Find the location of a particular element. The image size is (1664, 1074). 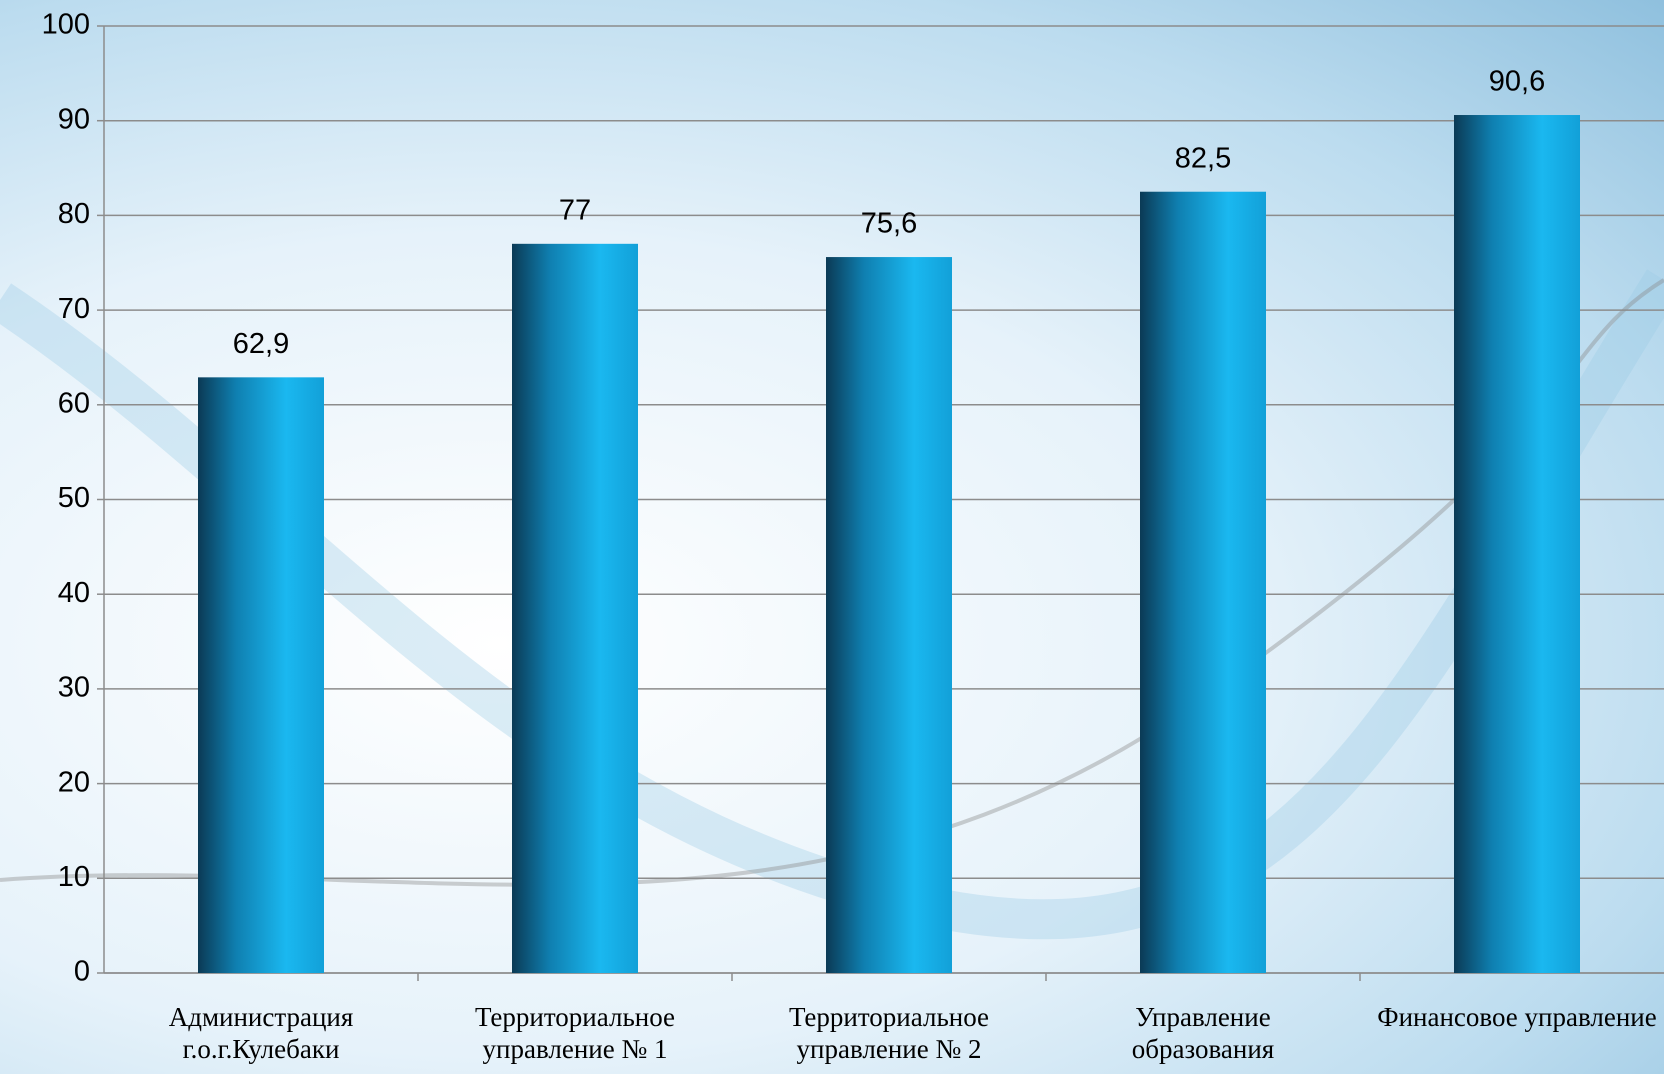

y-tick-label: 30 is located at coordinates (74, 688).